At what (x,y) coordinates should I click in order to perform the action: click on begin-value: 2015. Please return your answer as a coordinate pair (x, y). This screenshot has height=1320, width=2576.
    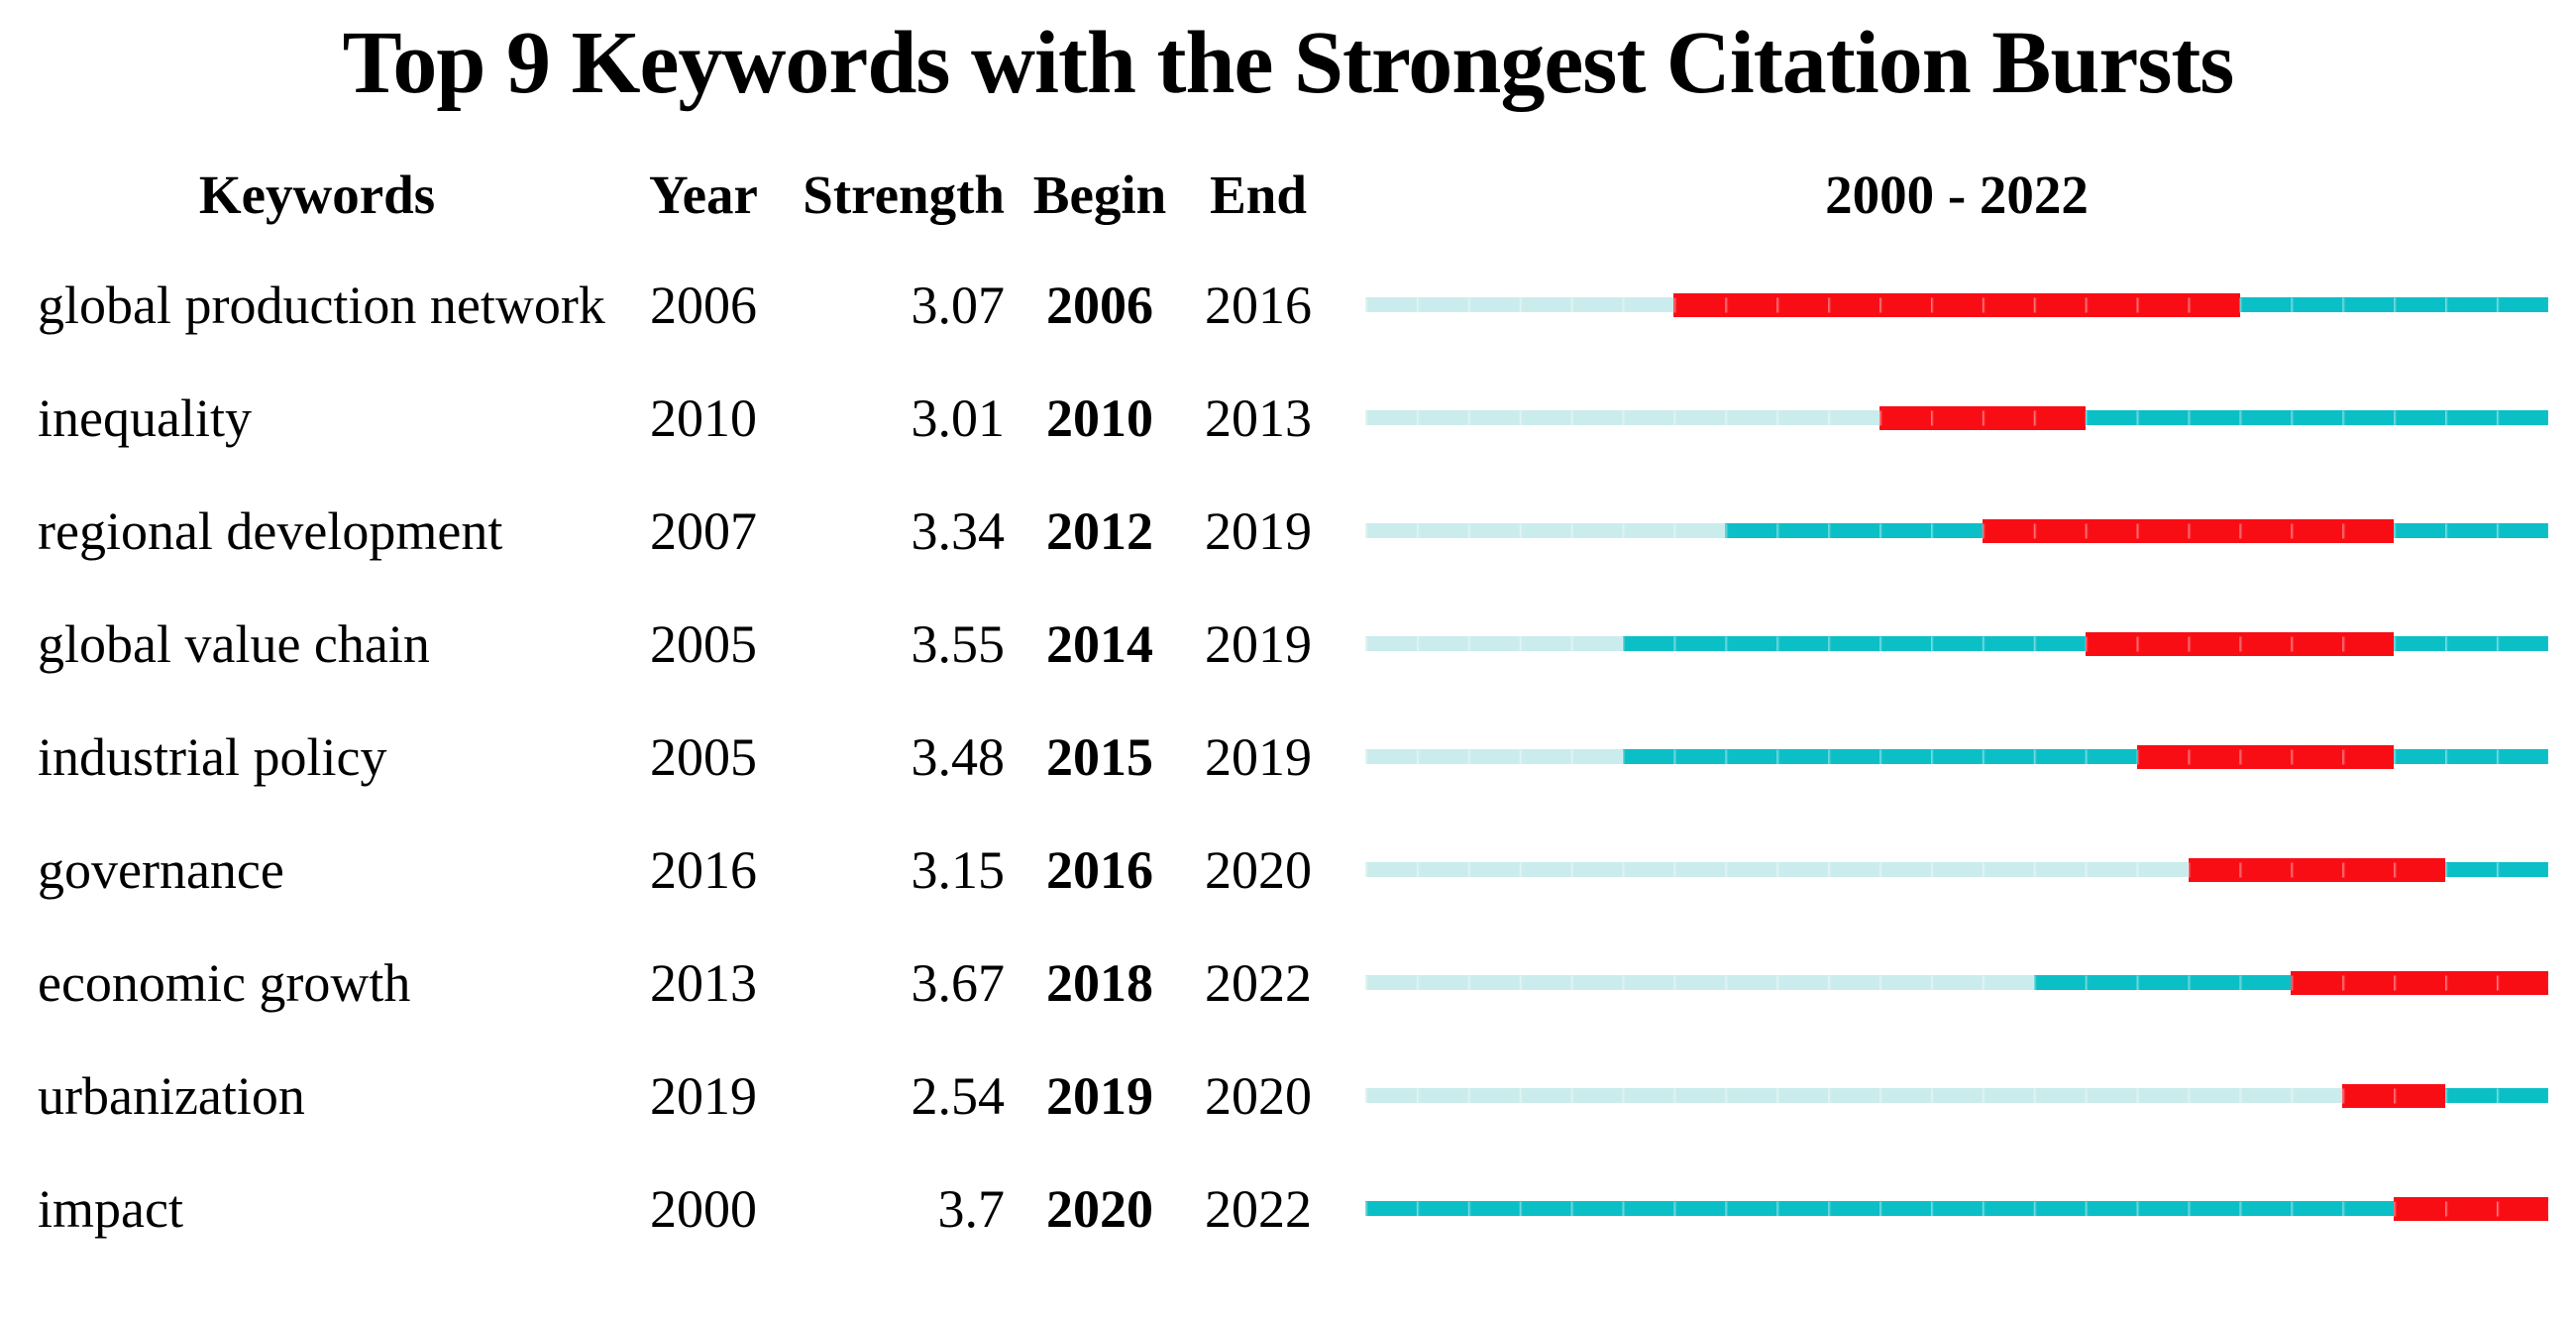
    Looking at the image, I should click on (1099, 756).